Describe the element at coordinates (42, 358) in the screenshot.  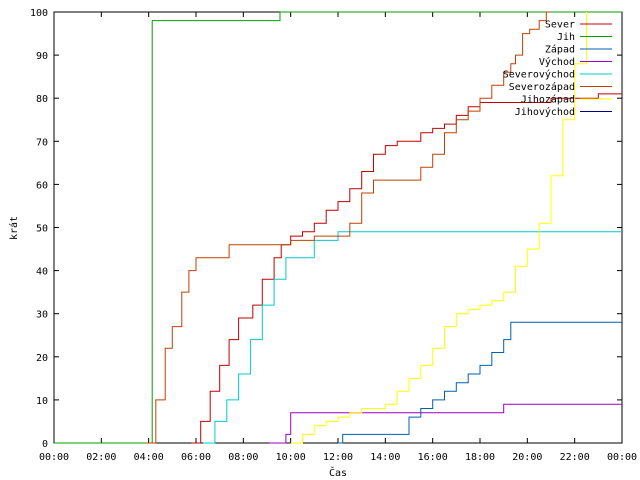
I see `y-tick-label: 20` at that location.